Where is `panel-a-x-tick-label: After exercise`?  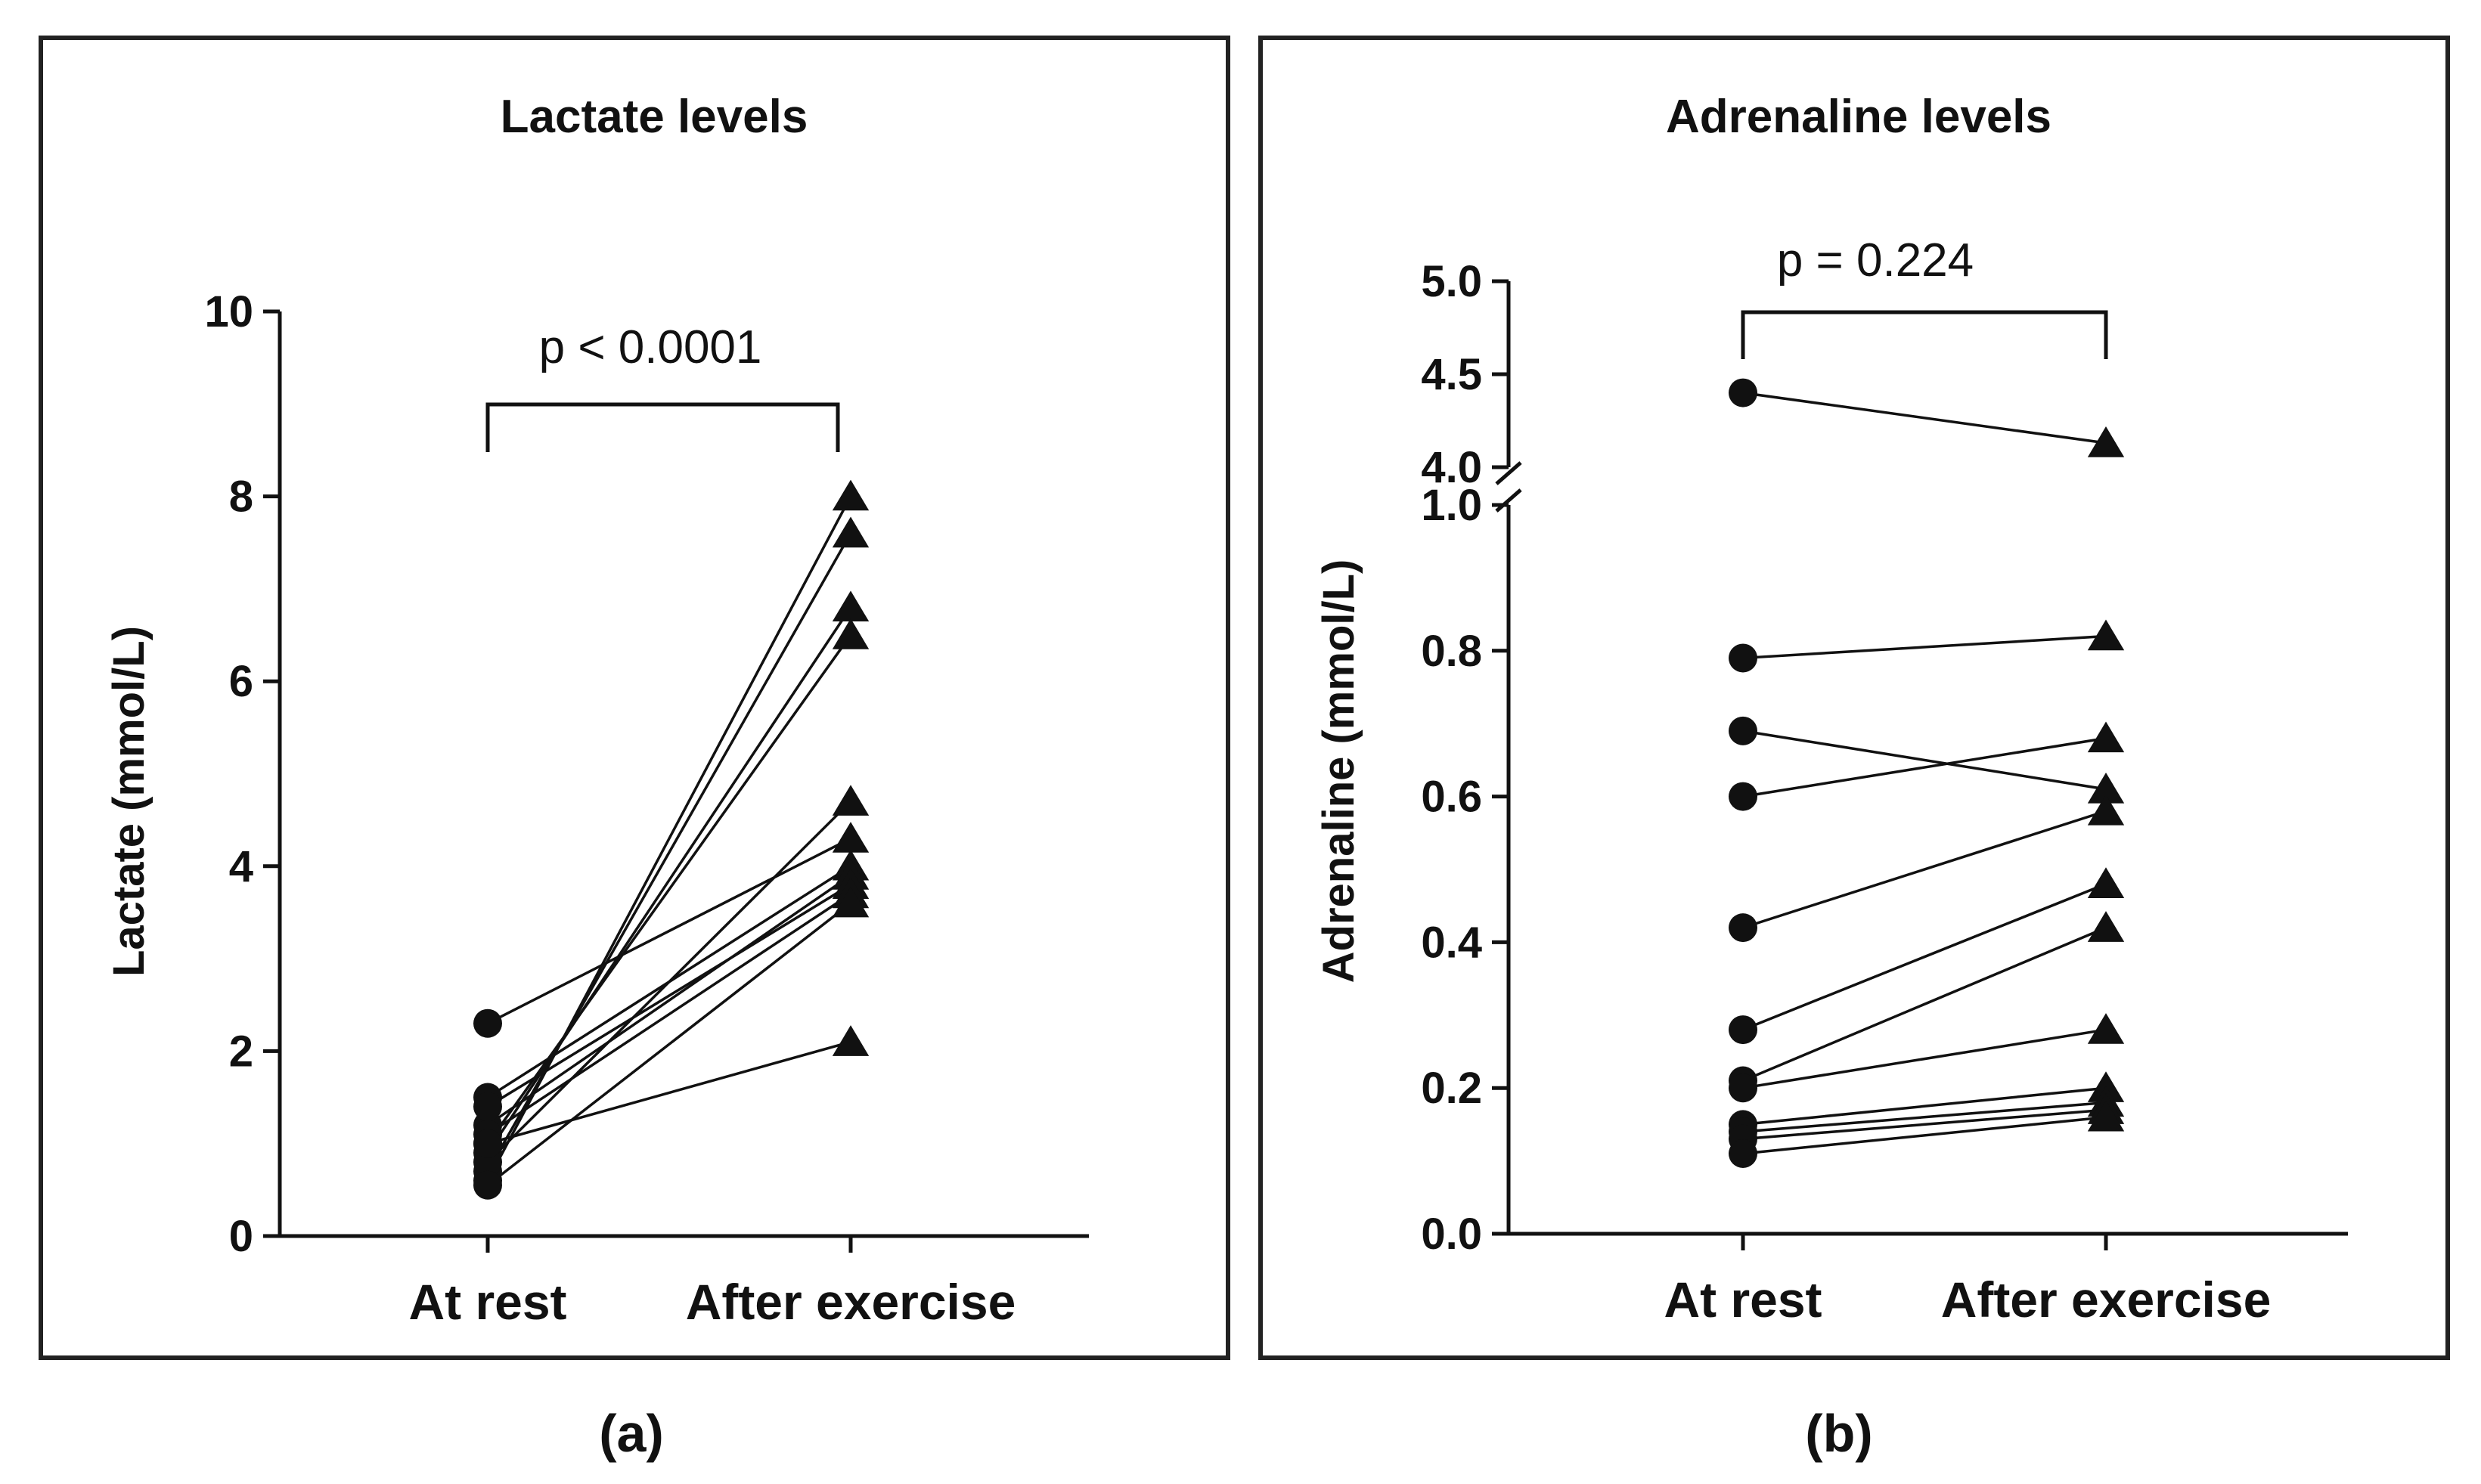
panel-a-x-tick-label: After exercise is located at coordinates (851, 1302).